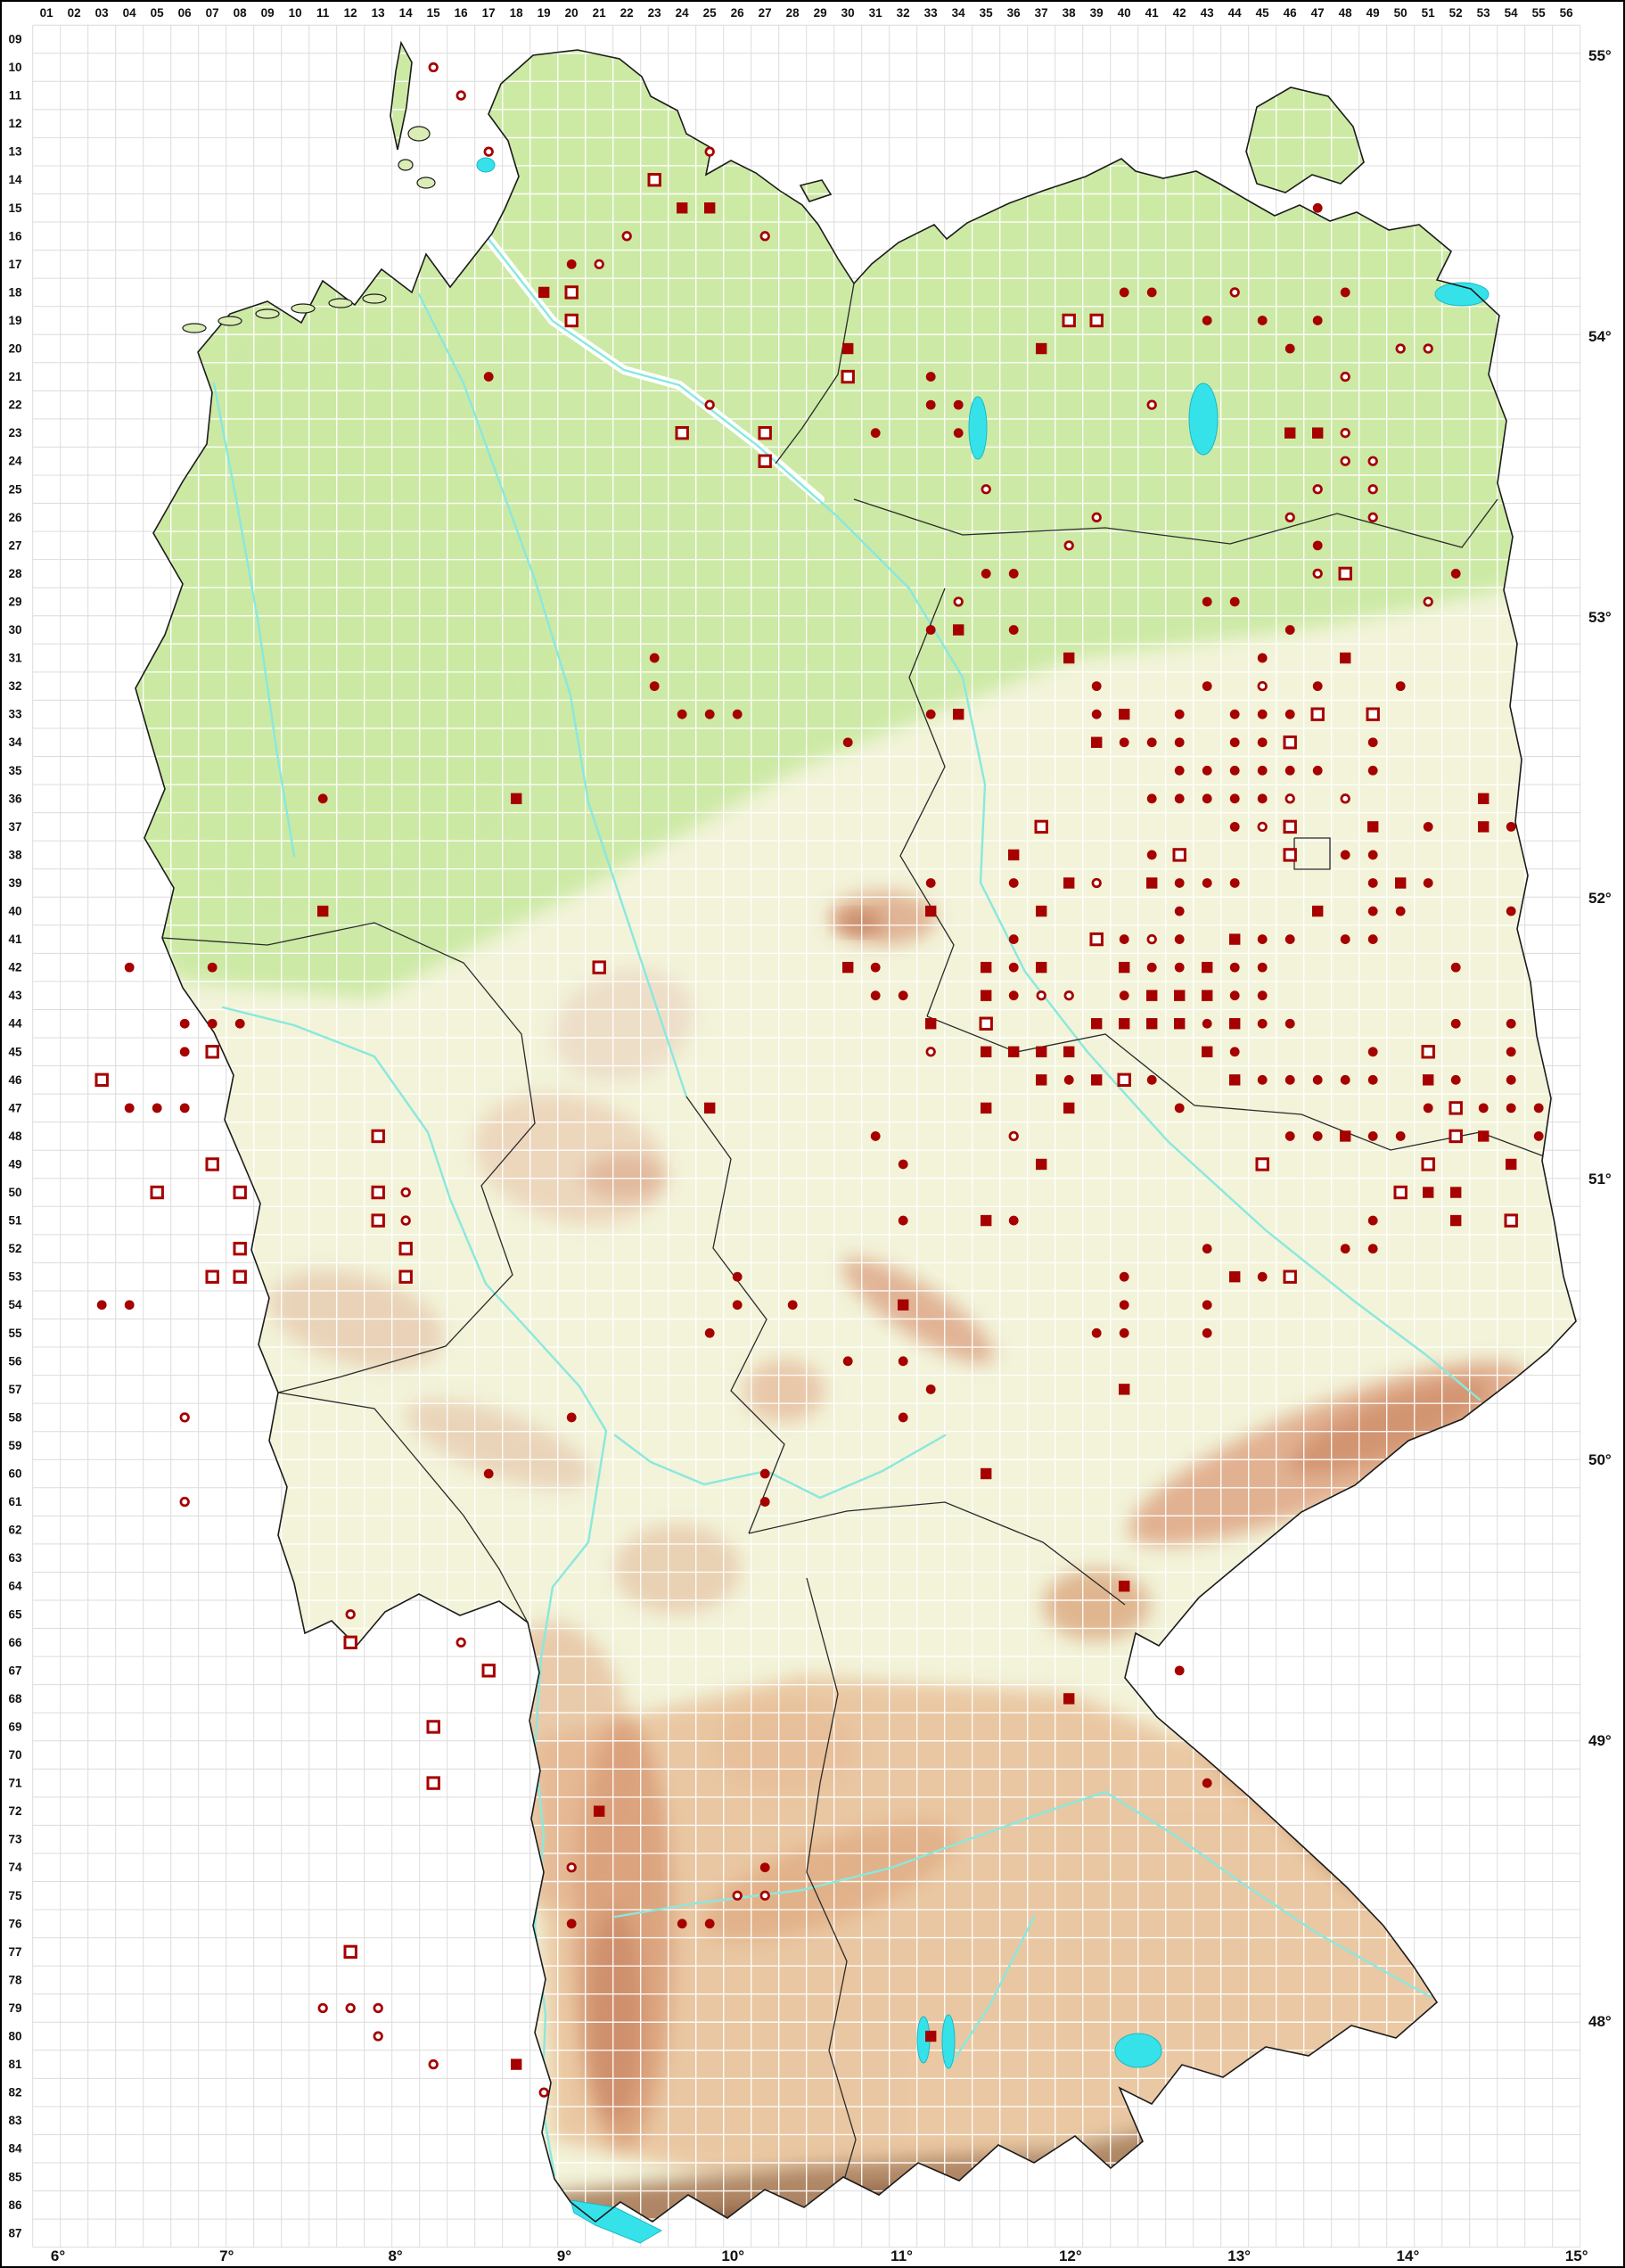  What do you see at coordinates (1600, 55) in the screenshot?
I see `lat-label: 55°` at bounding box center [1600, 55].